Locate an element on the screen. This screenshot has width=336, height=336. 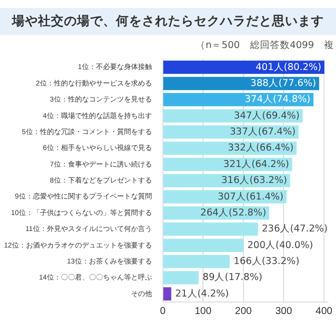
chart-subtitle: （n＝500 総回答数4099 複 is located at coordinates (264, 45).